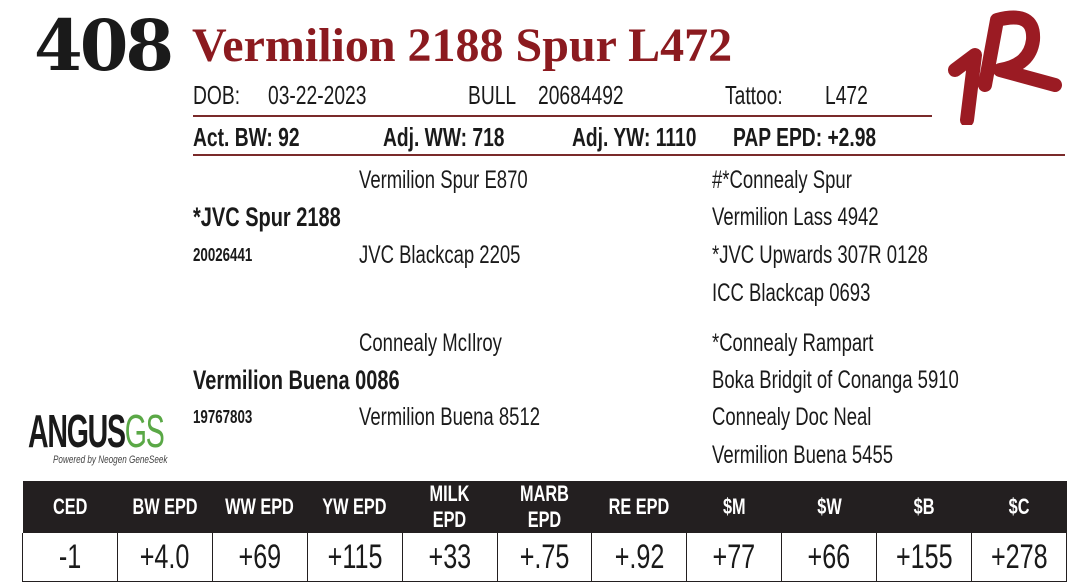 The image size is (1085, 585). Describe the element at coordinates (144, 431) in the screenshot. I see `logo-gs: GS` at that location.